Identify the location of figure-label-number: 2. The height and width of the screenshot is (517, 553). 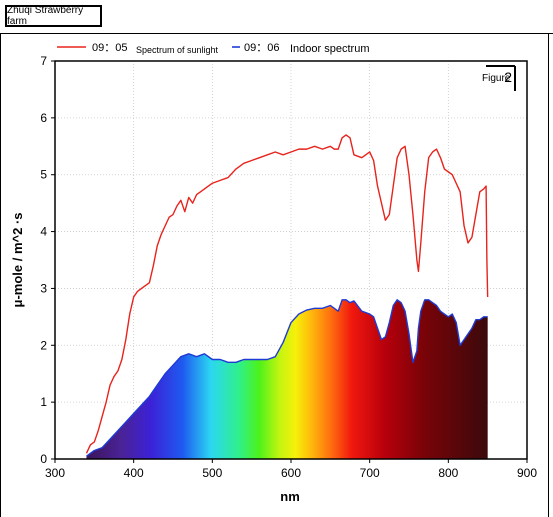
(508, 77).